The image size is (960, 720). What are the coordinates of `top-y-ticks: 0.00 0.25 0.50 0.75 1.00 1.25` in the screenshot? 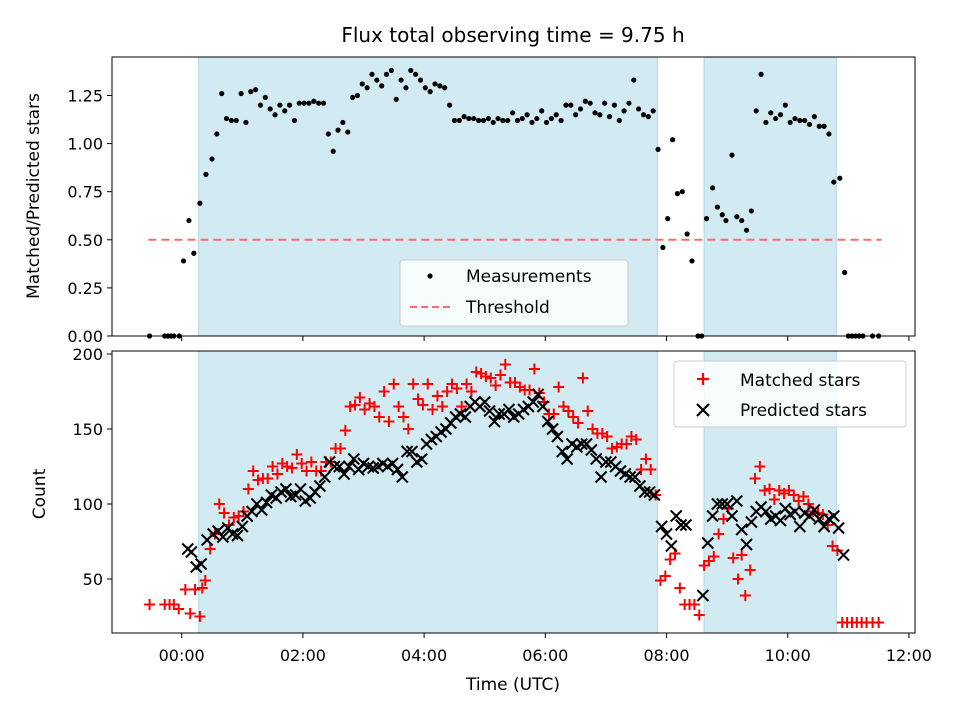 It's located at (89, 216).